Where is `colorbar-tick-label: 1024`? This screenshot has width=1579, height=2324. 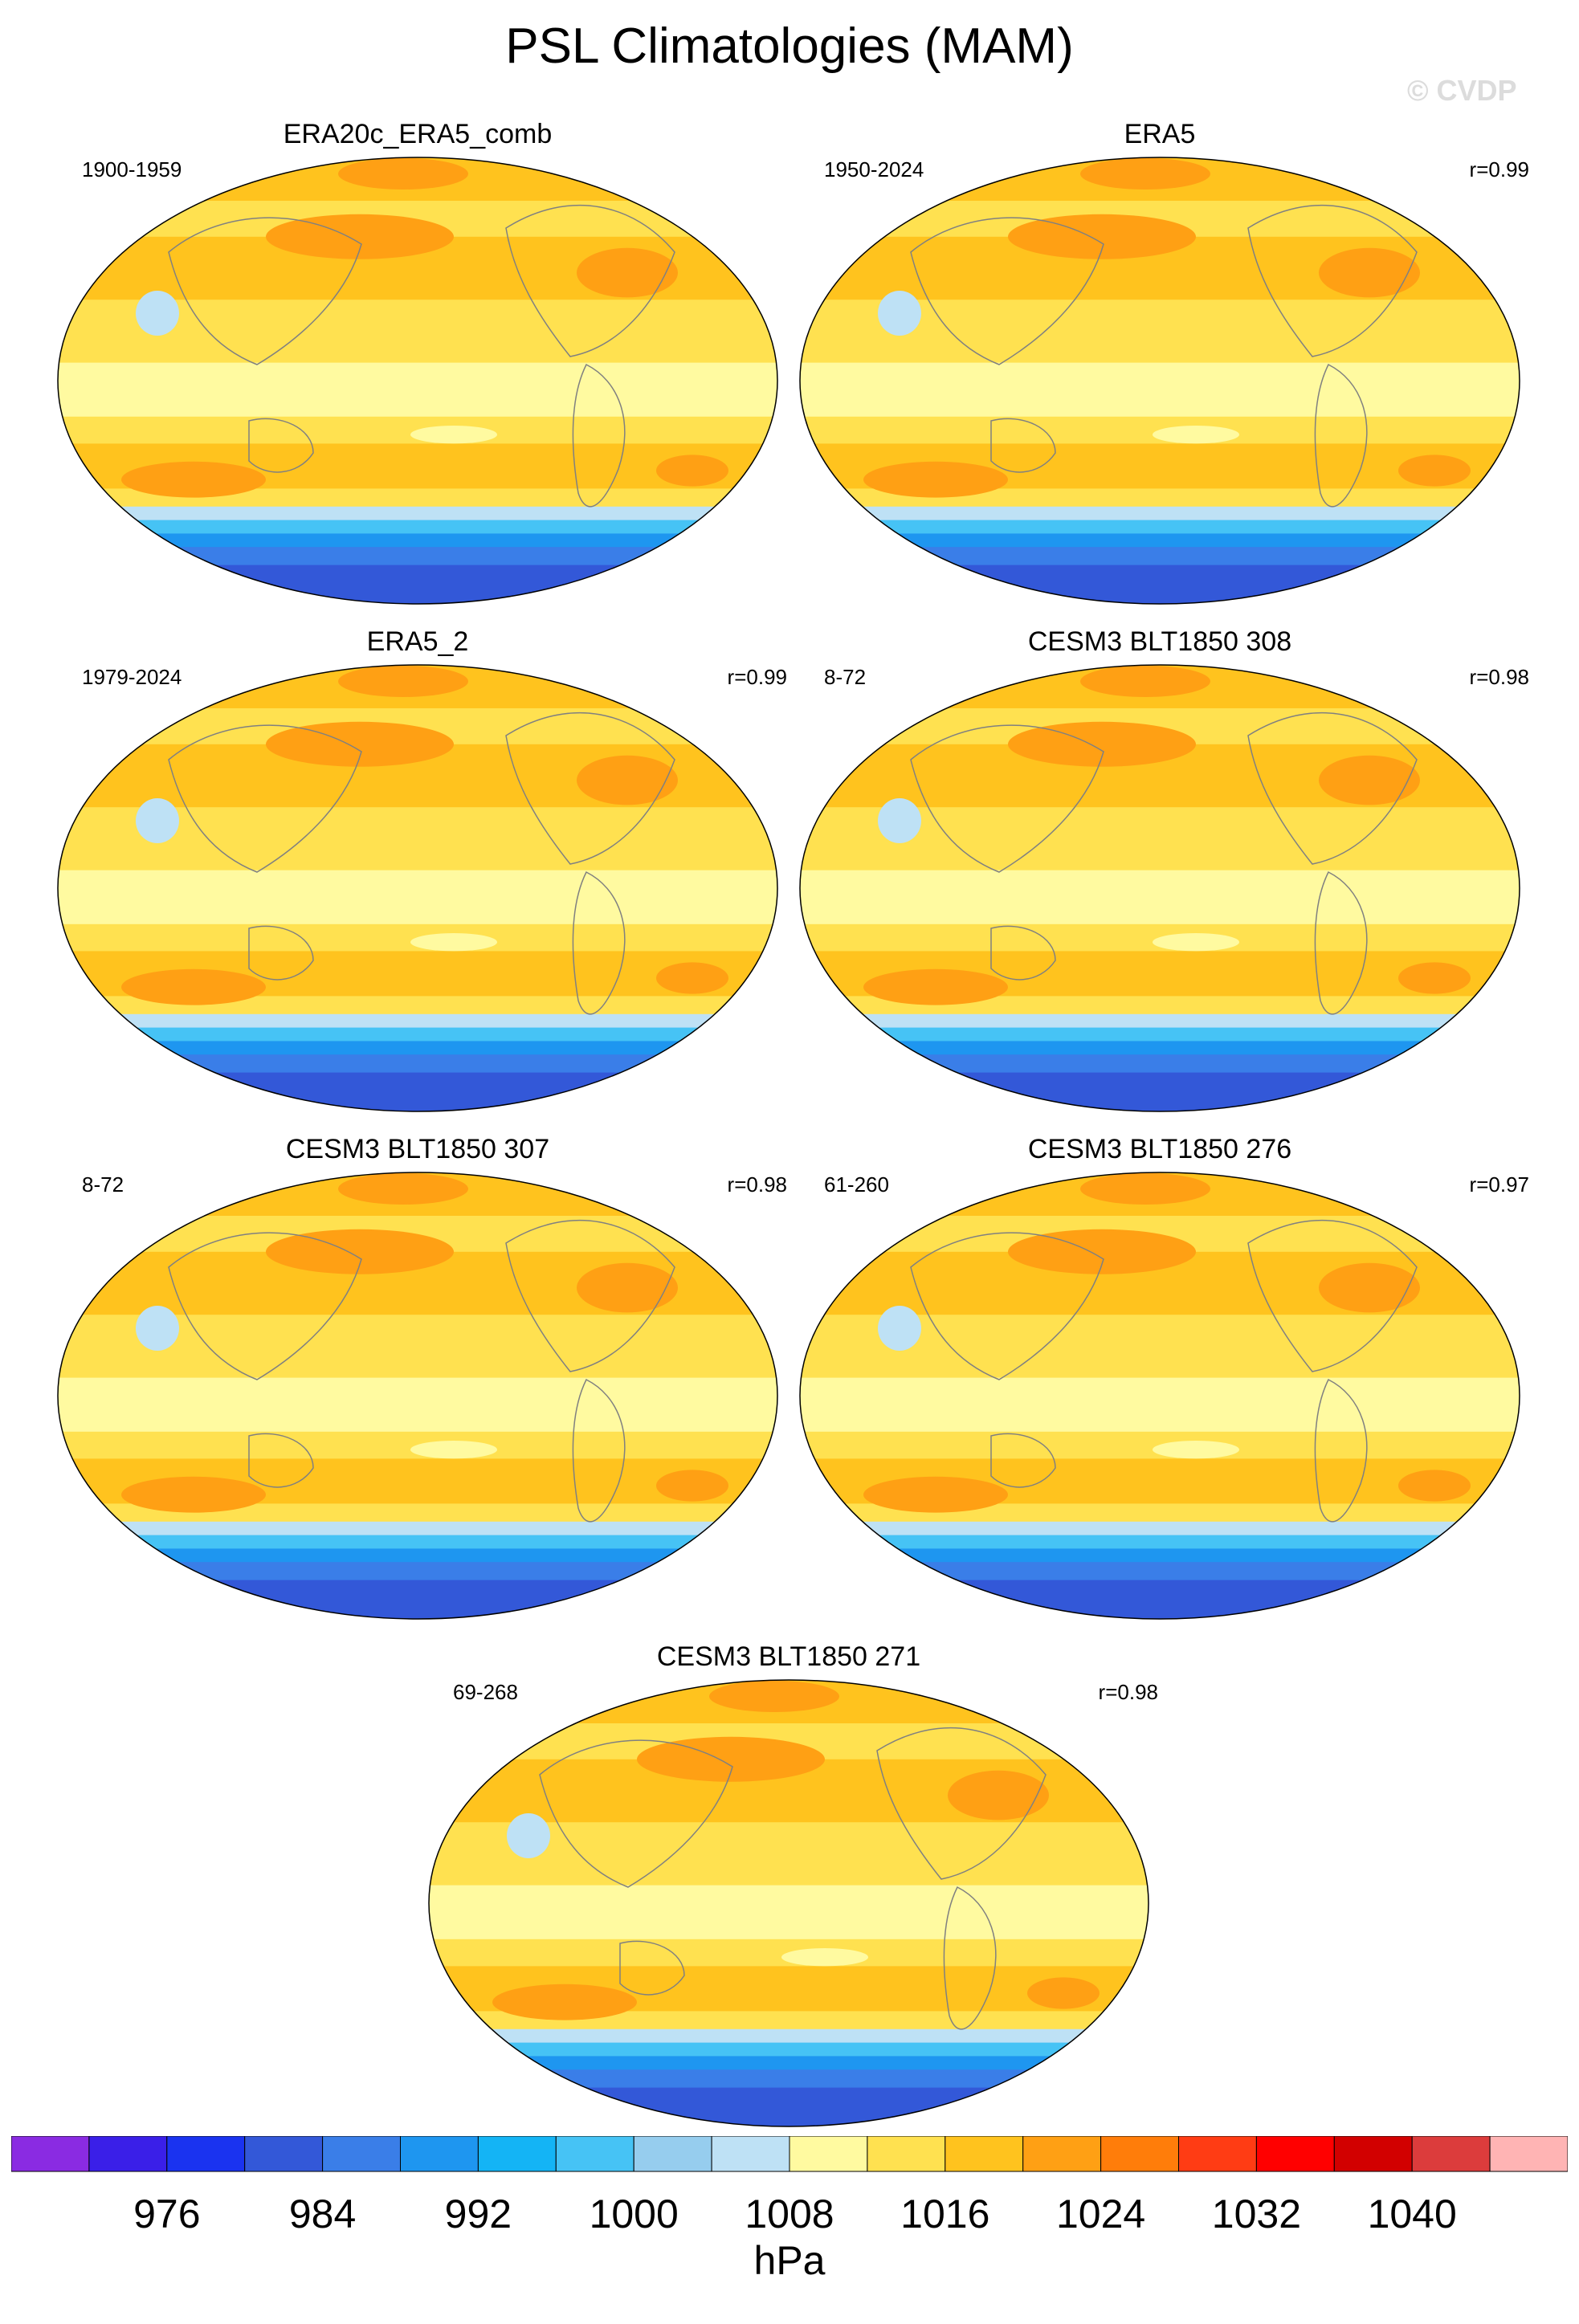 colorbar-tick-label: 1024 is located at coordinates (1100, 2214).